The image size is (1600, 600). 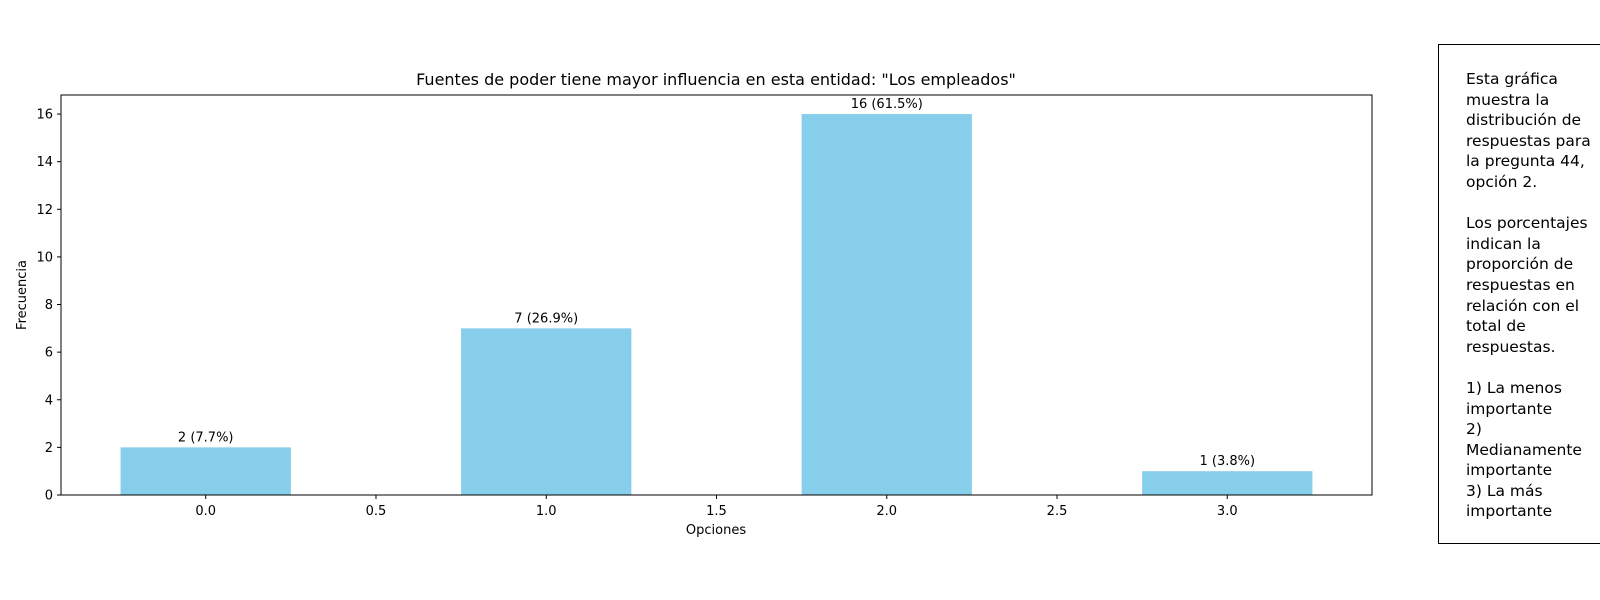 What do you see at coordinates (546, 511) in the screenshot?
I see `x-tick-label-2: 1.0` at bounding box center [546, 511].